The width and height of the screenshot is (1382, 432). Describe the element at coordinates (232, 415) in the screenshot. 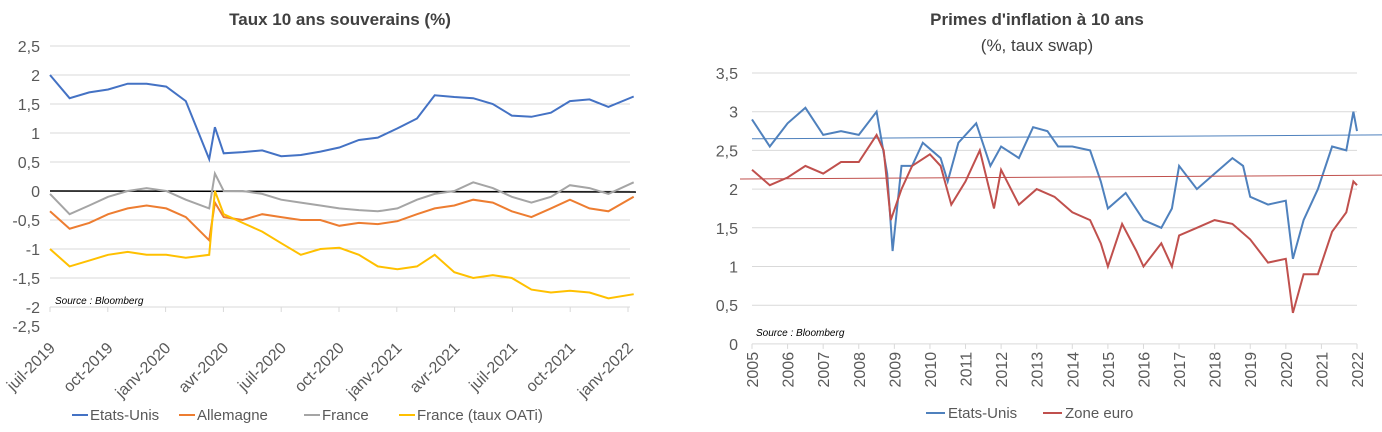

I see `legend-label: Allemagne` at that location.